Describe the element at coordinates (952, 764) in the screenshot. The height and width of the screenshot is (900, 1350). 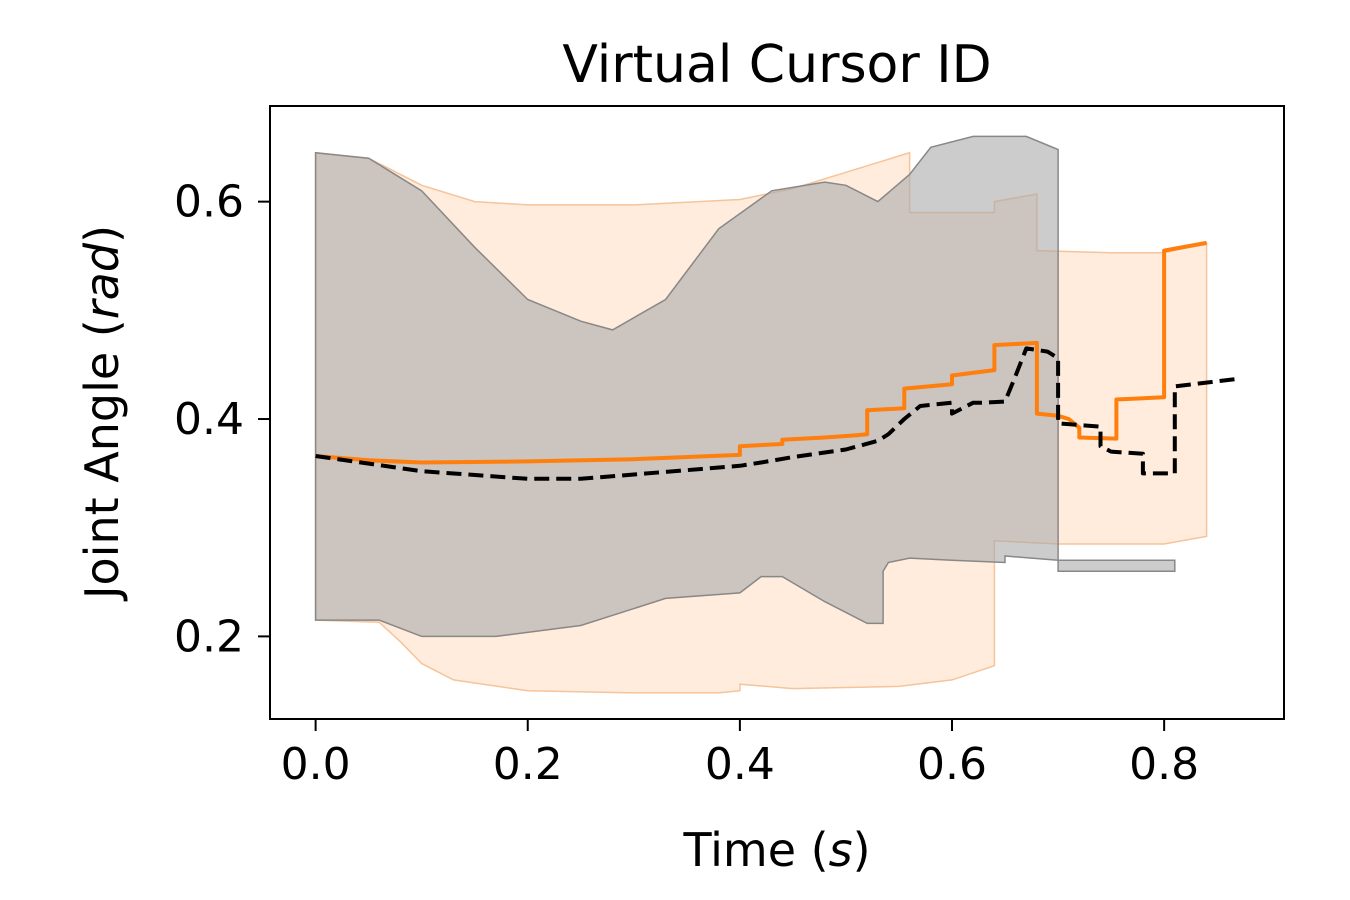
I see `x-tick-label: 0.6` at that location.